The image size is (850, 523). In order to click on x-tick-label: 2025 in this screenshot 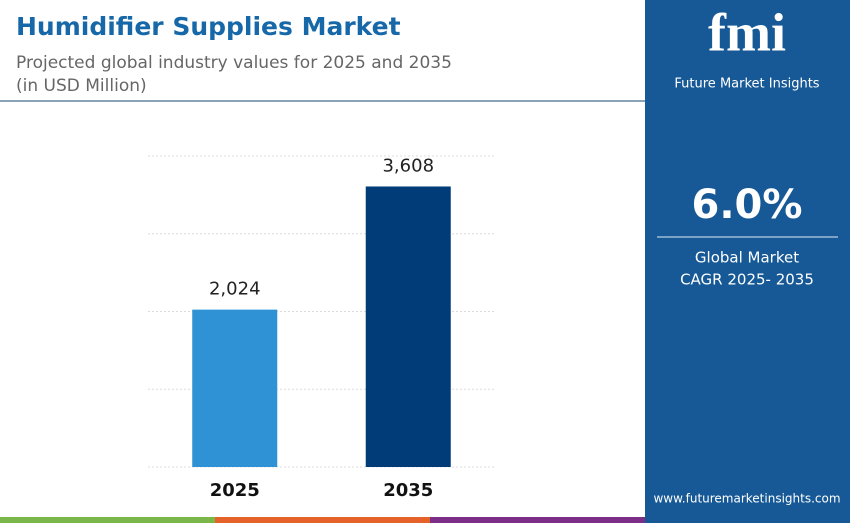, I will do `click(235, 490)`.